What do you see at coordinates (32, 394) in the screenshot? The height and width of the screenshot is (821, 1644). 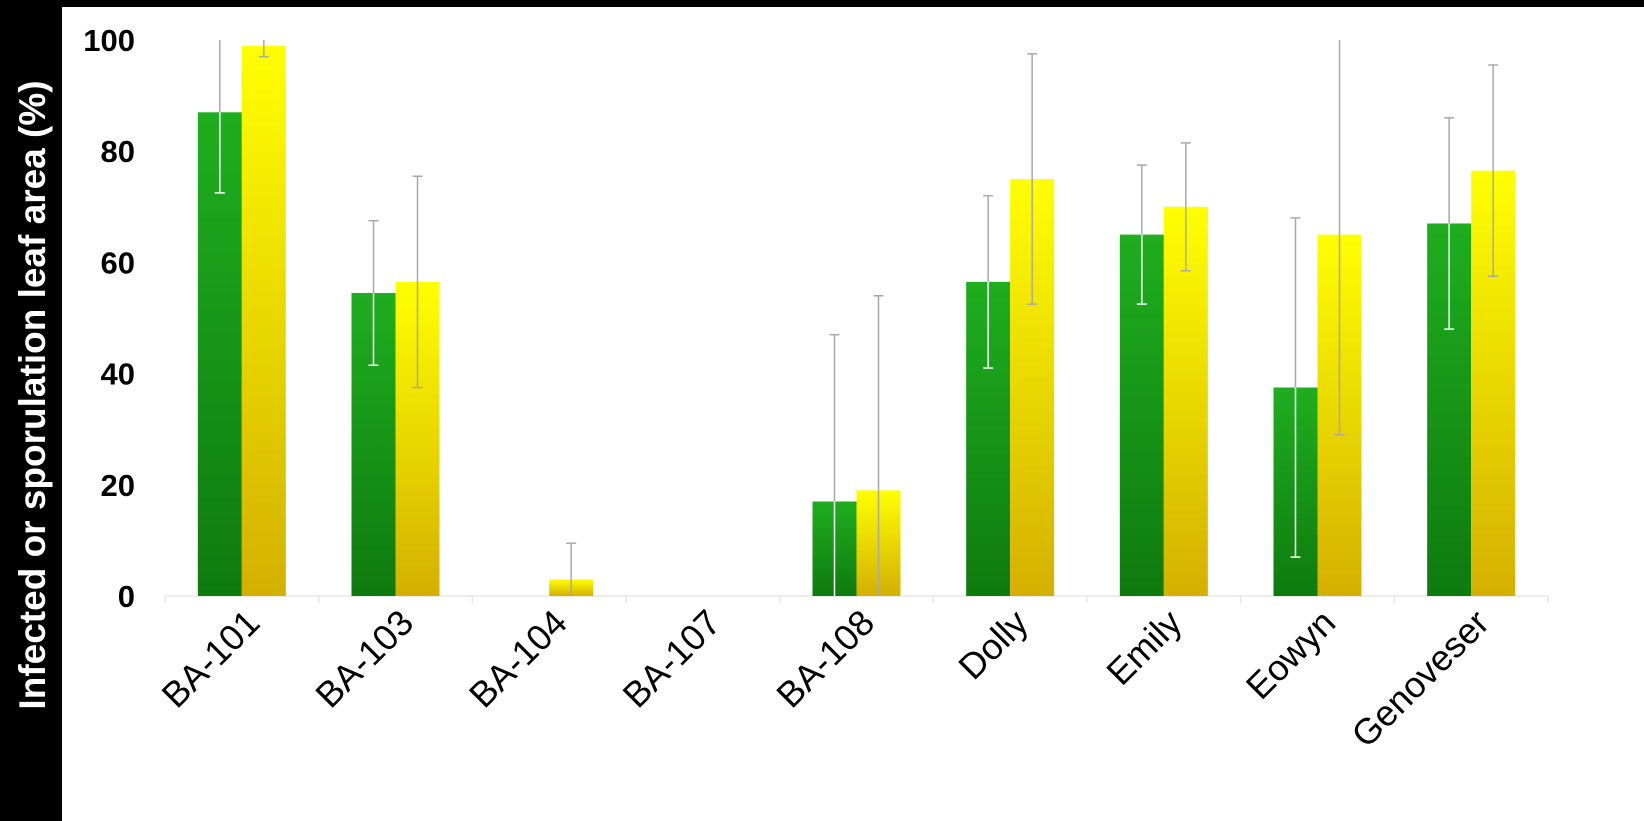 I see `y-axis-label: Infected or sporulation leaf area (%)` at bounding box center [32, 394].